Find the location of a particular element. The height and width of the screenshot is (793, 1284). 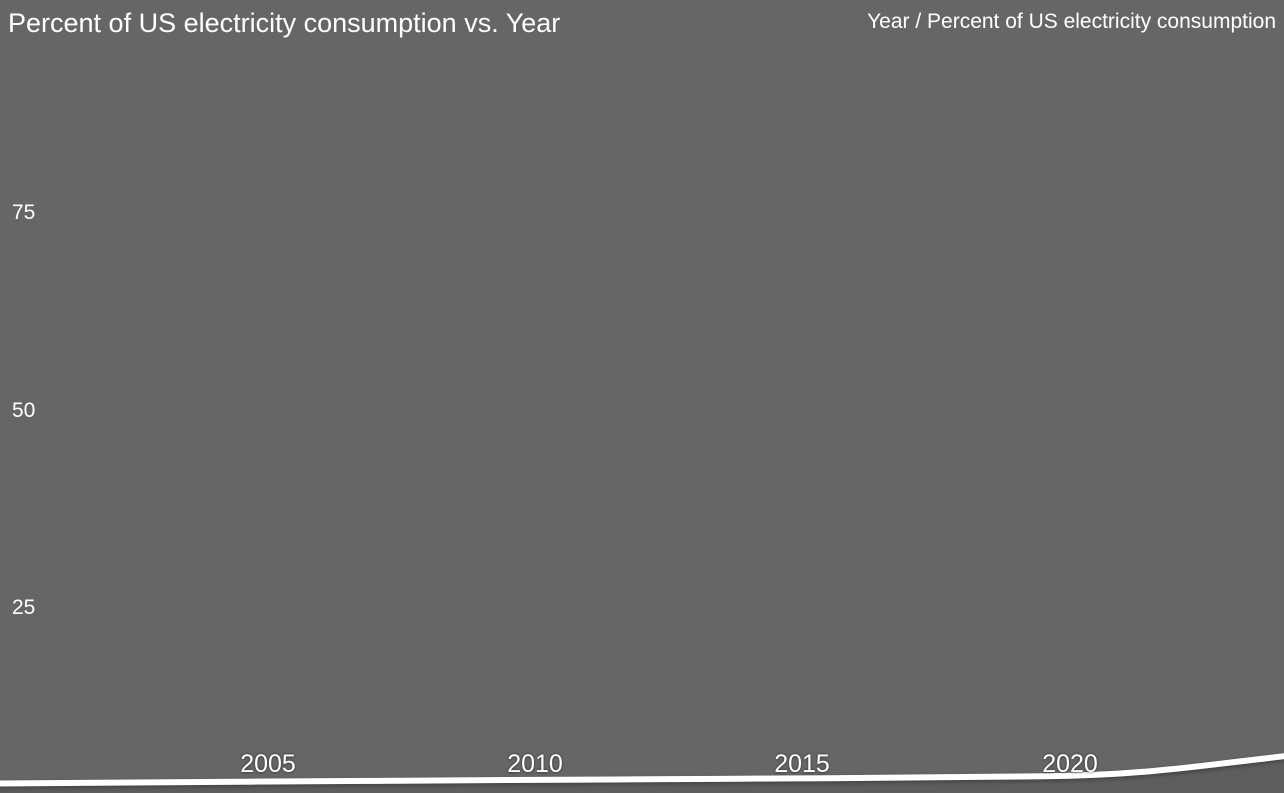

y-tick-75: 75 is located at coordinates (24, 212).